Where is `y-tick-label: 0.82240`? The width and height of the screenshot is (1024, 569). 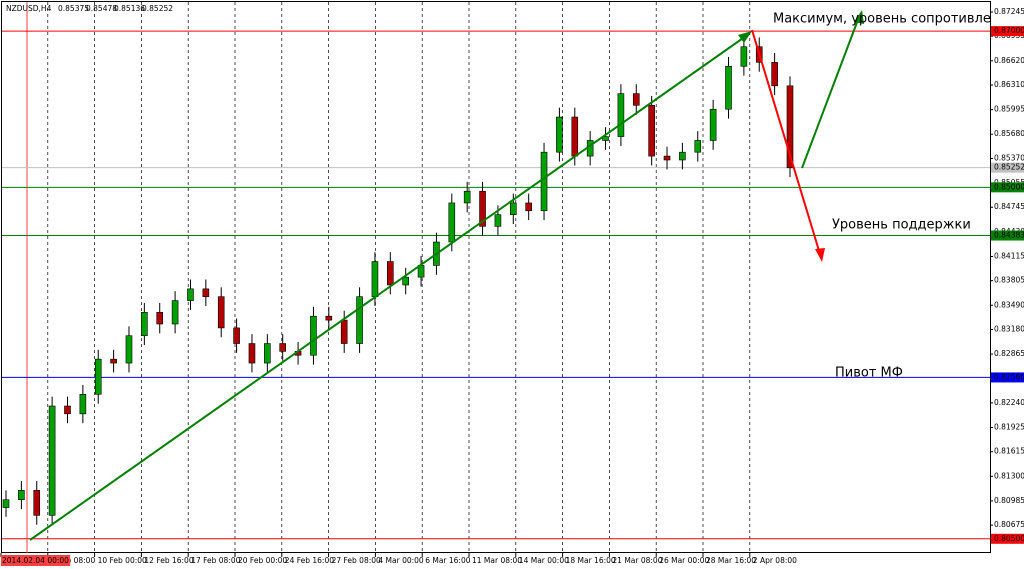
y-tick-label: 0.82240 is located at coordinates (1009, 402).